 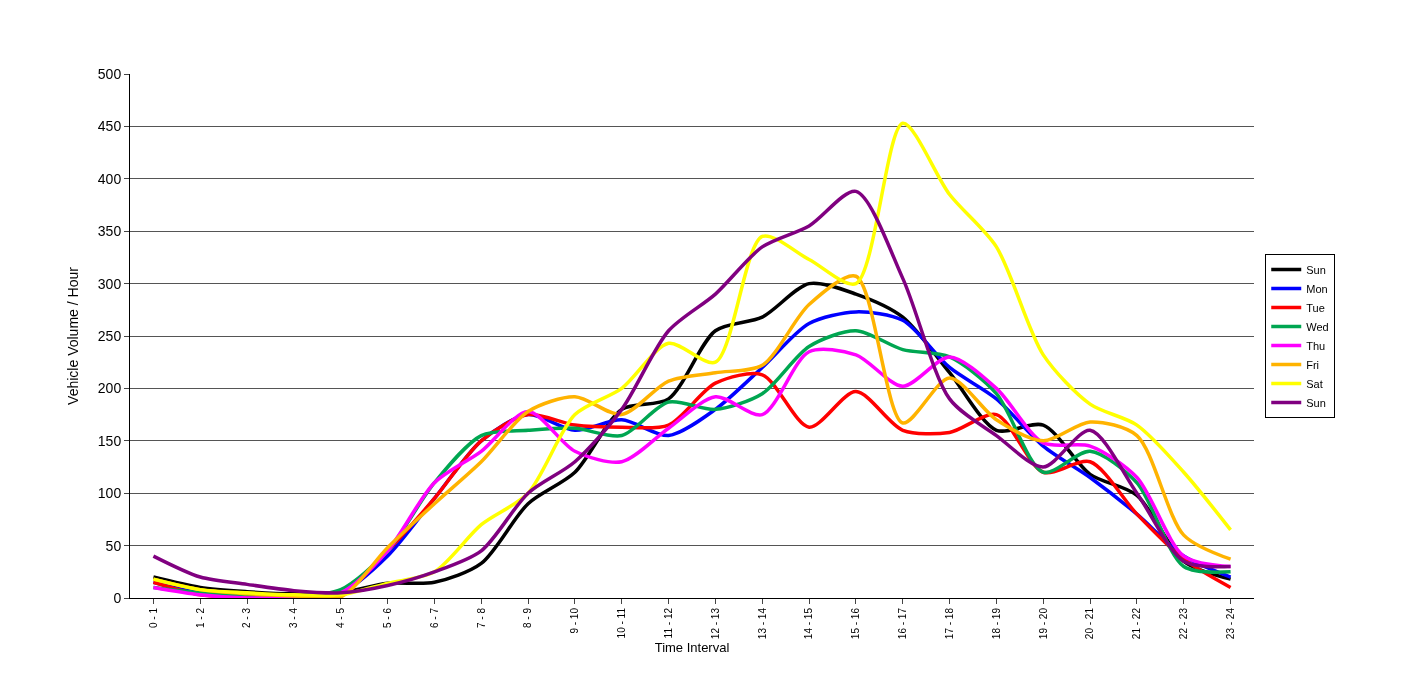 I want to click on y-tick-label: 300, so click(x=109, y=283).